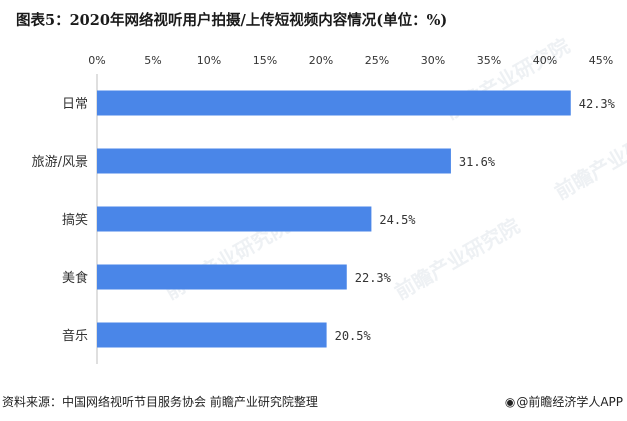 The height and width of the screenshot is (421, 627). I want to click on category-label: 旅游/风景, so click(60, 162).